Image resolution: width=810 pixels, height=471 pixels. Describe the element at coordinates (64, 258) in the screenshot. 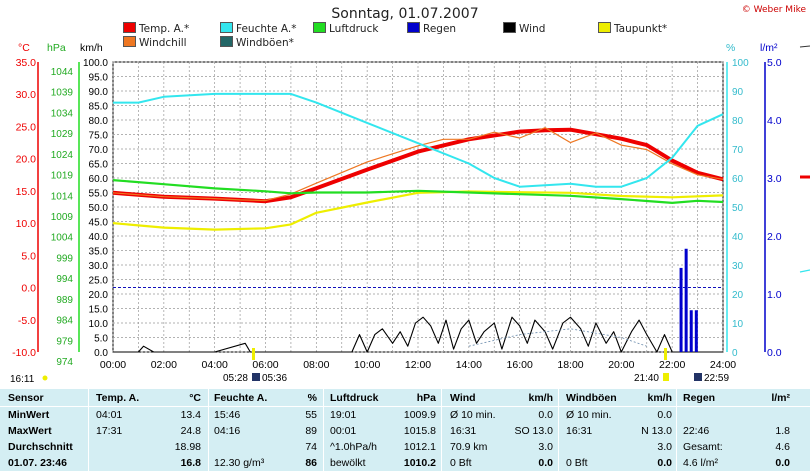

I see `pressure-tick-label: 999` at that location.